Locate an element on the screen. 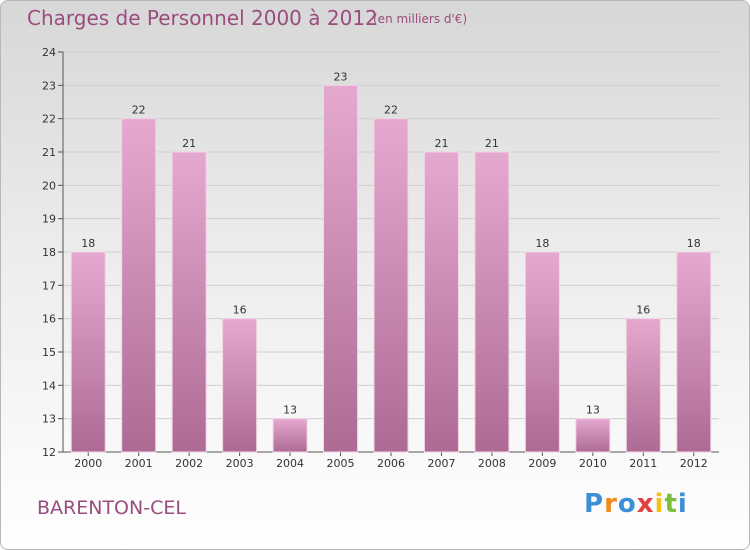  x-tick-label: 2004 is located at coordinates (290, 463).